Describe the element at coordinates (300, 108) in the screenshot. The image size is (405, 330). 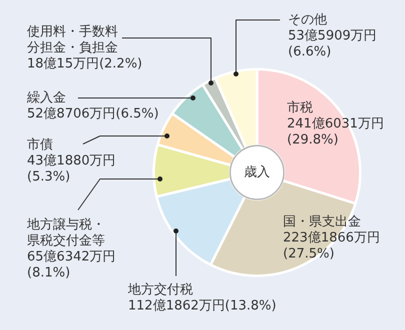
I see `slice-label: 市税` at that location.